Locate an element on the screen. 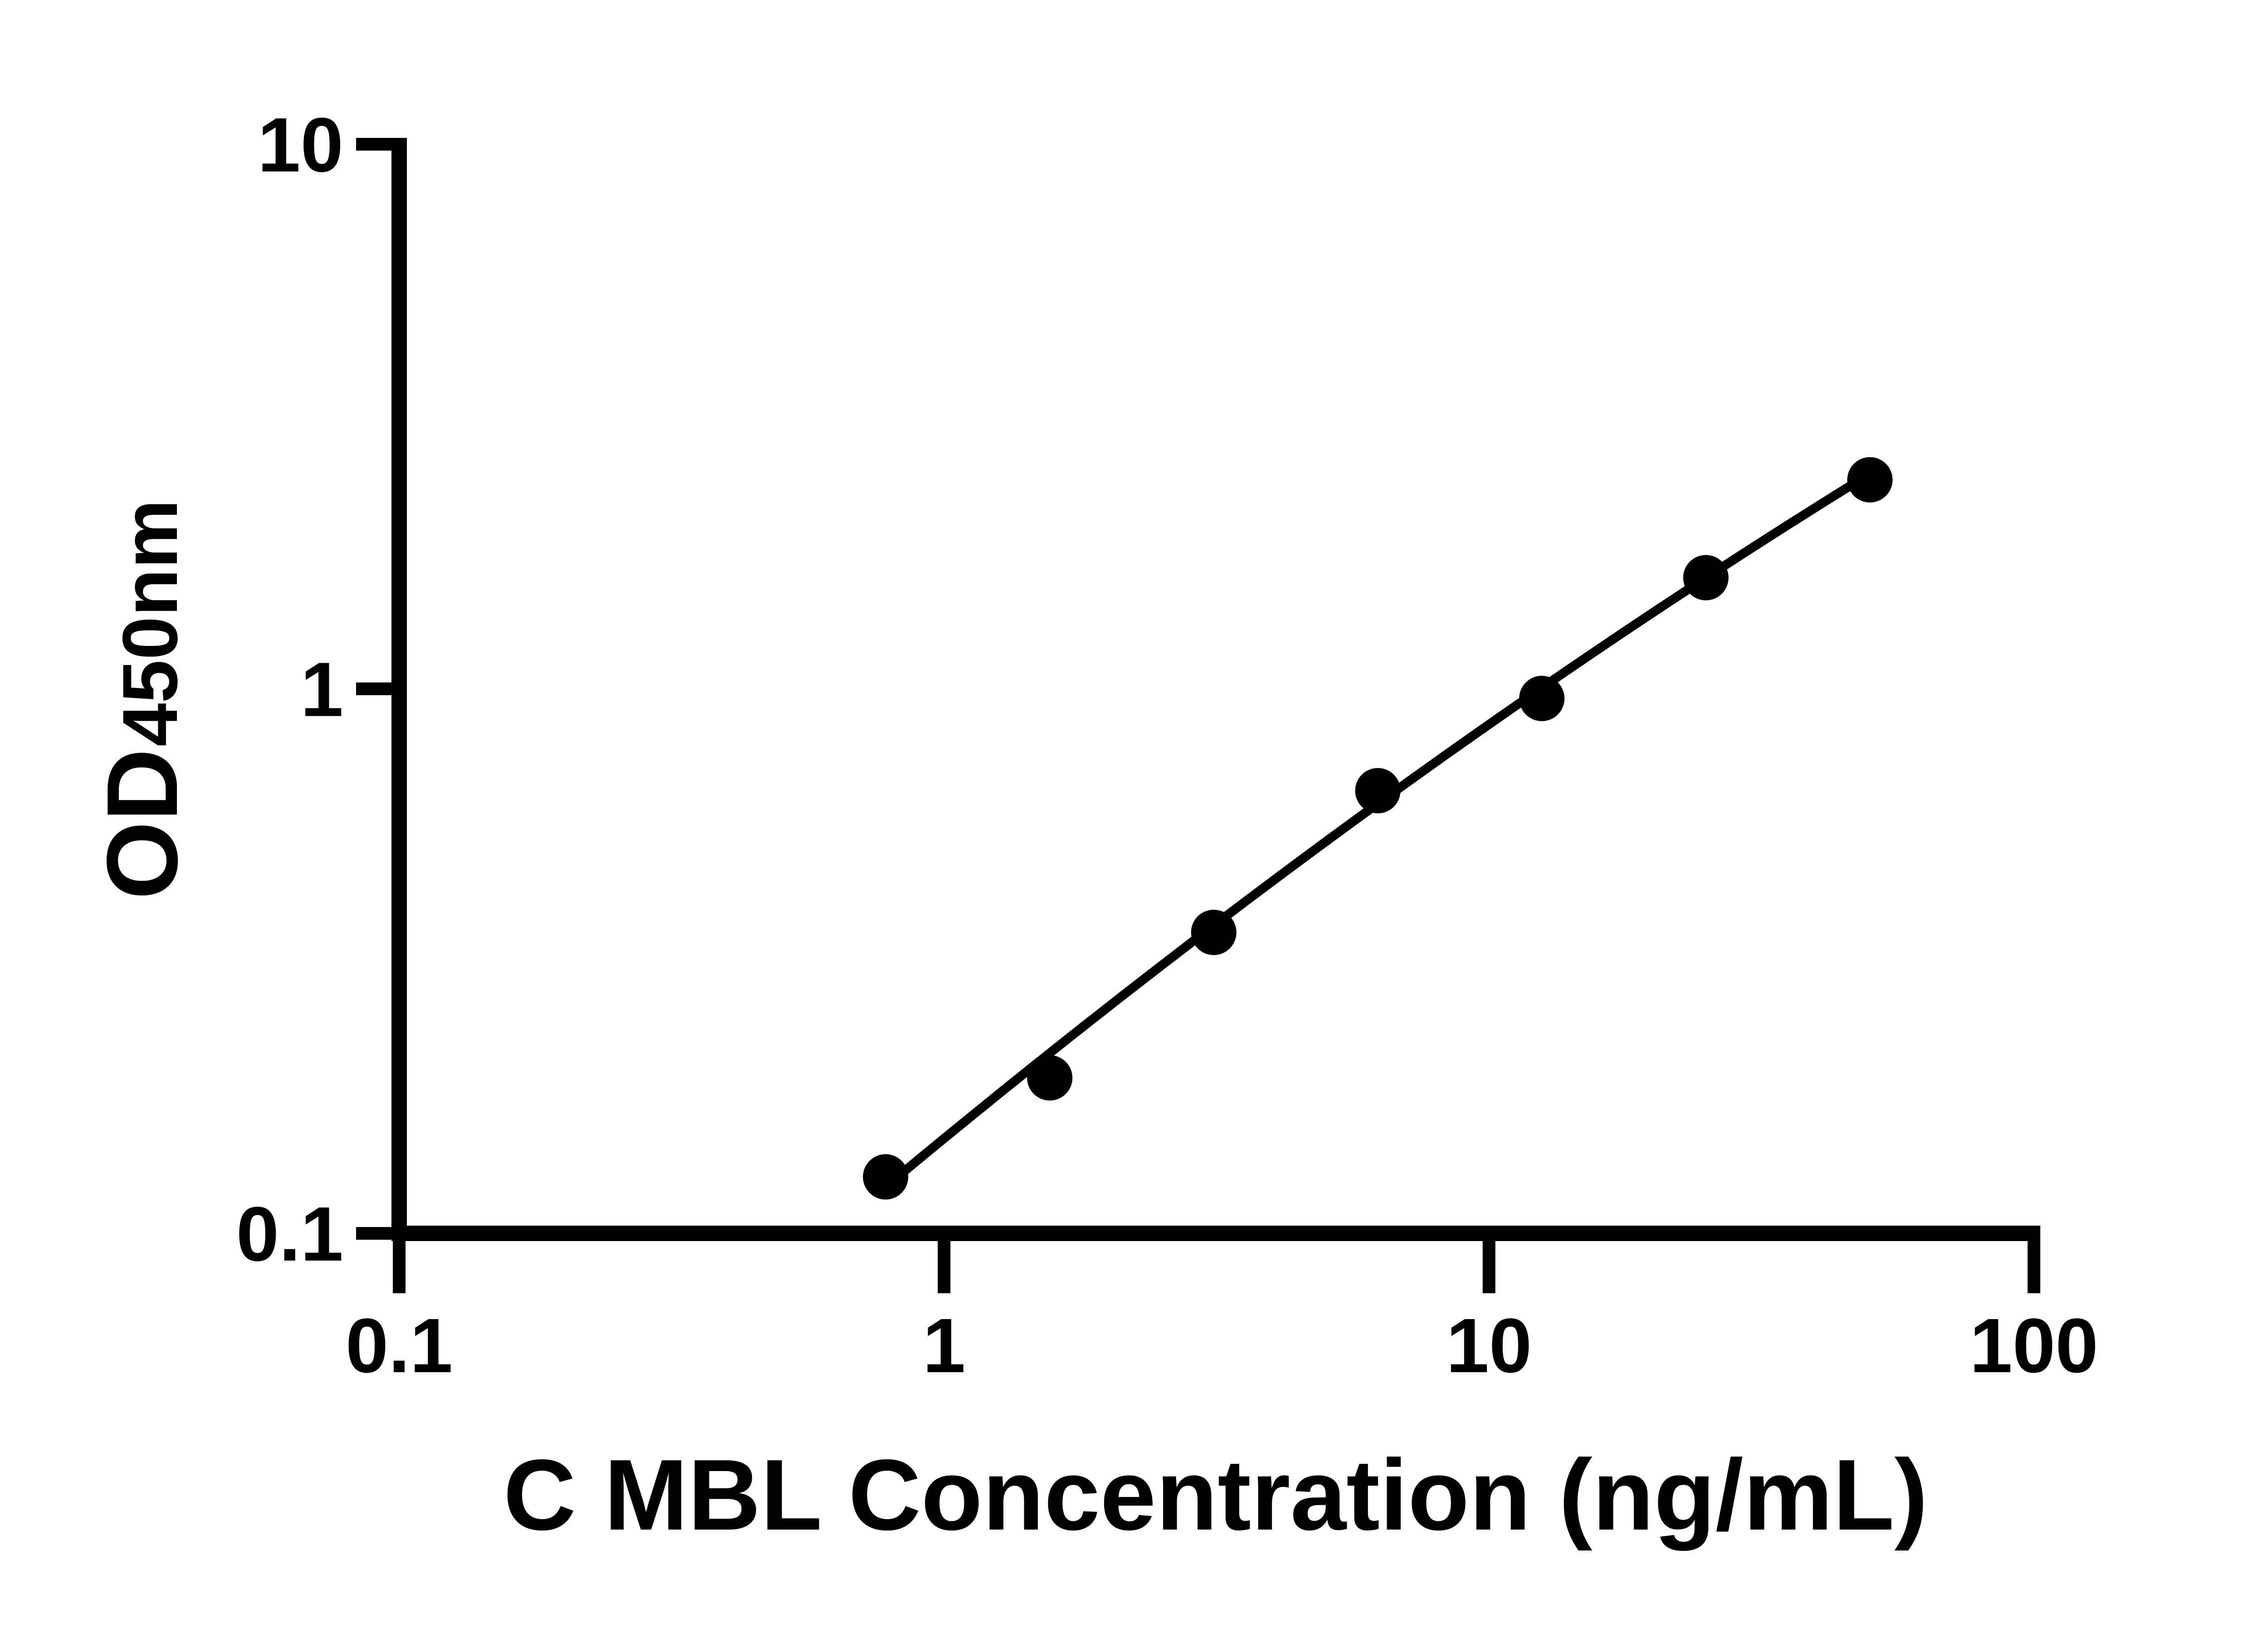  y-axis-title: OD 450nm is located at coordinates (143, 699).